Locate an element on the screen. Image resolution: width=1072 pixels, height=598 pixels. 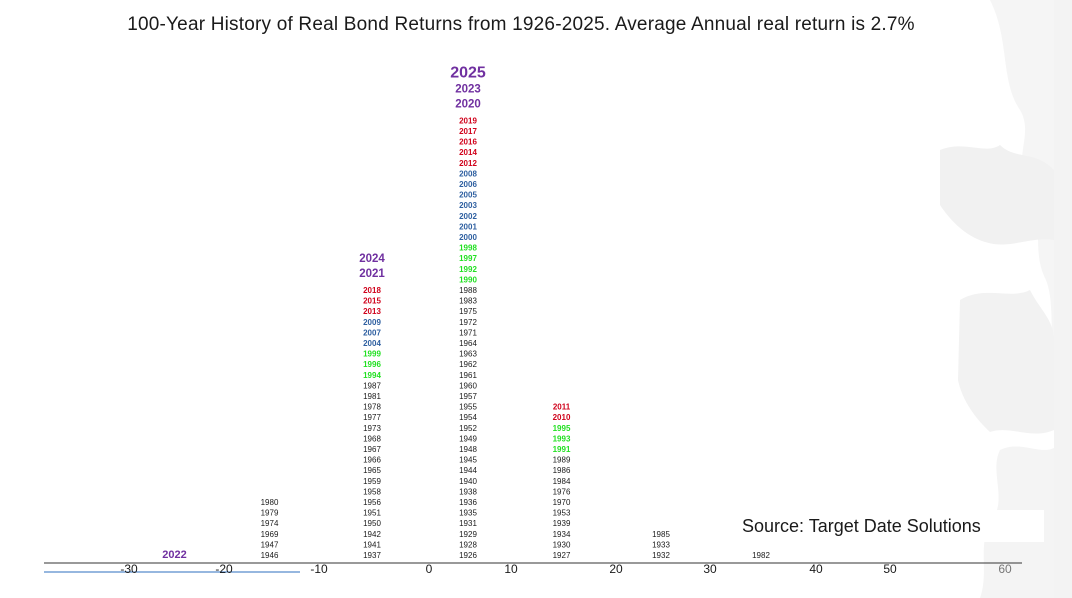
x-tick-label: -30 is located at coordinates (129, 569).